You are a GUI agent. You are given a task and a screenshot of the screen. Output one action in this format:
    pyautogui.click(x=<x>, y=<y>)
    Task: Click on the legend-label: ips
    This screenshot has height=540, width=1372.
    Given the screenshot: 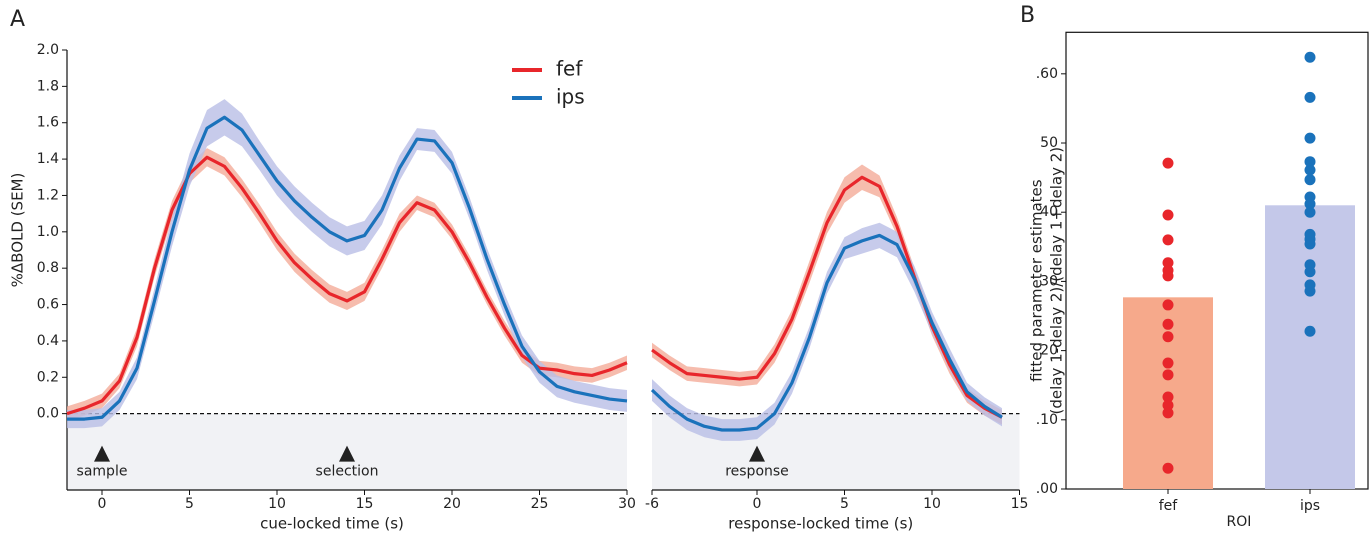 What is the action you would take?
    pyautogui.click(x=570, y=97)
    